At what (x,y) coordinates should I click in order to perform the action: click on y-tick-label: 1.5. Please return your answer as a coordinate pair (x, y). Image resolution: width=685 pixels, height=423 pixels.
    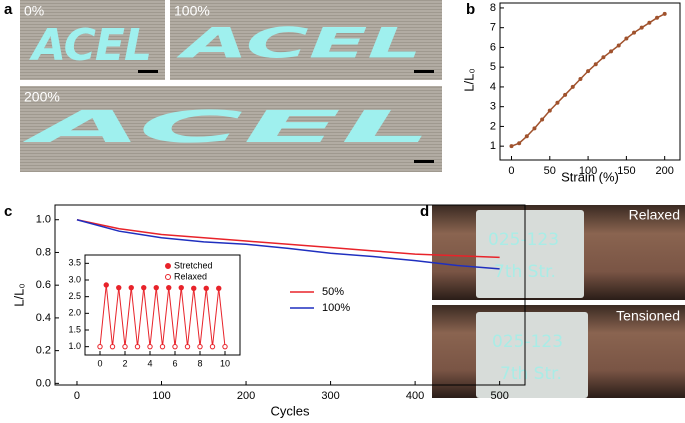
    Looking at the image, I should click on (74, 329).